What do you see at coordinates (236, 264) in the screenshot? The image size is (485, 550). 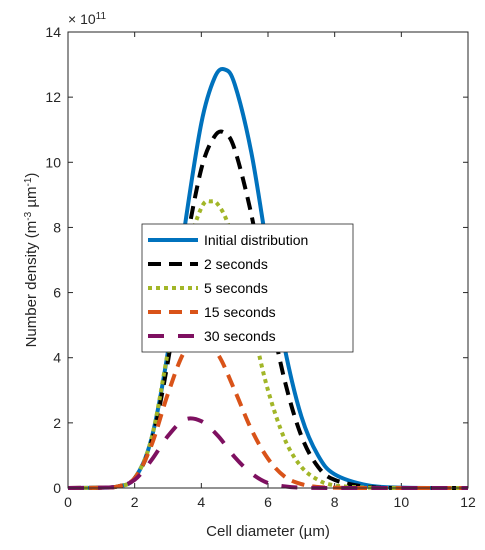 I see `legend-entry-2: 2 seconds` at bounding box center [236, 264].